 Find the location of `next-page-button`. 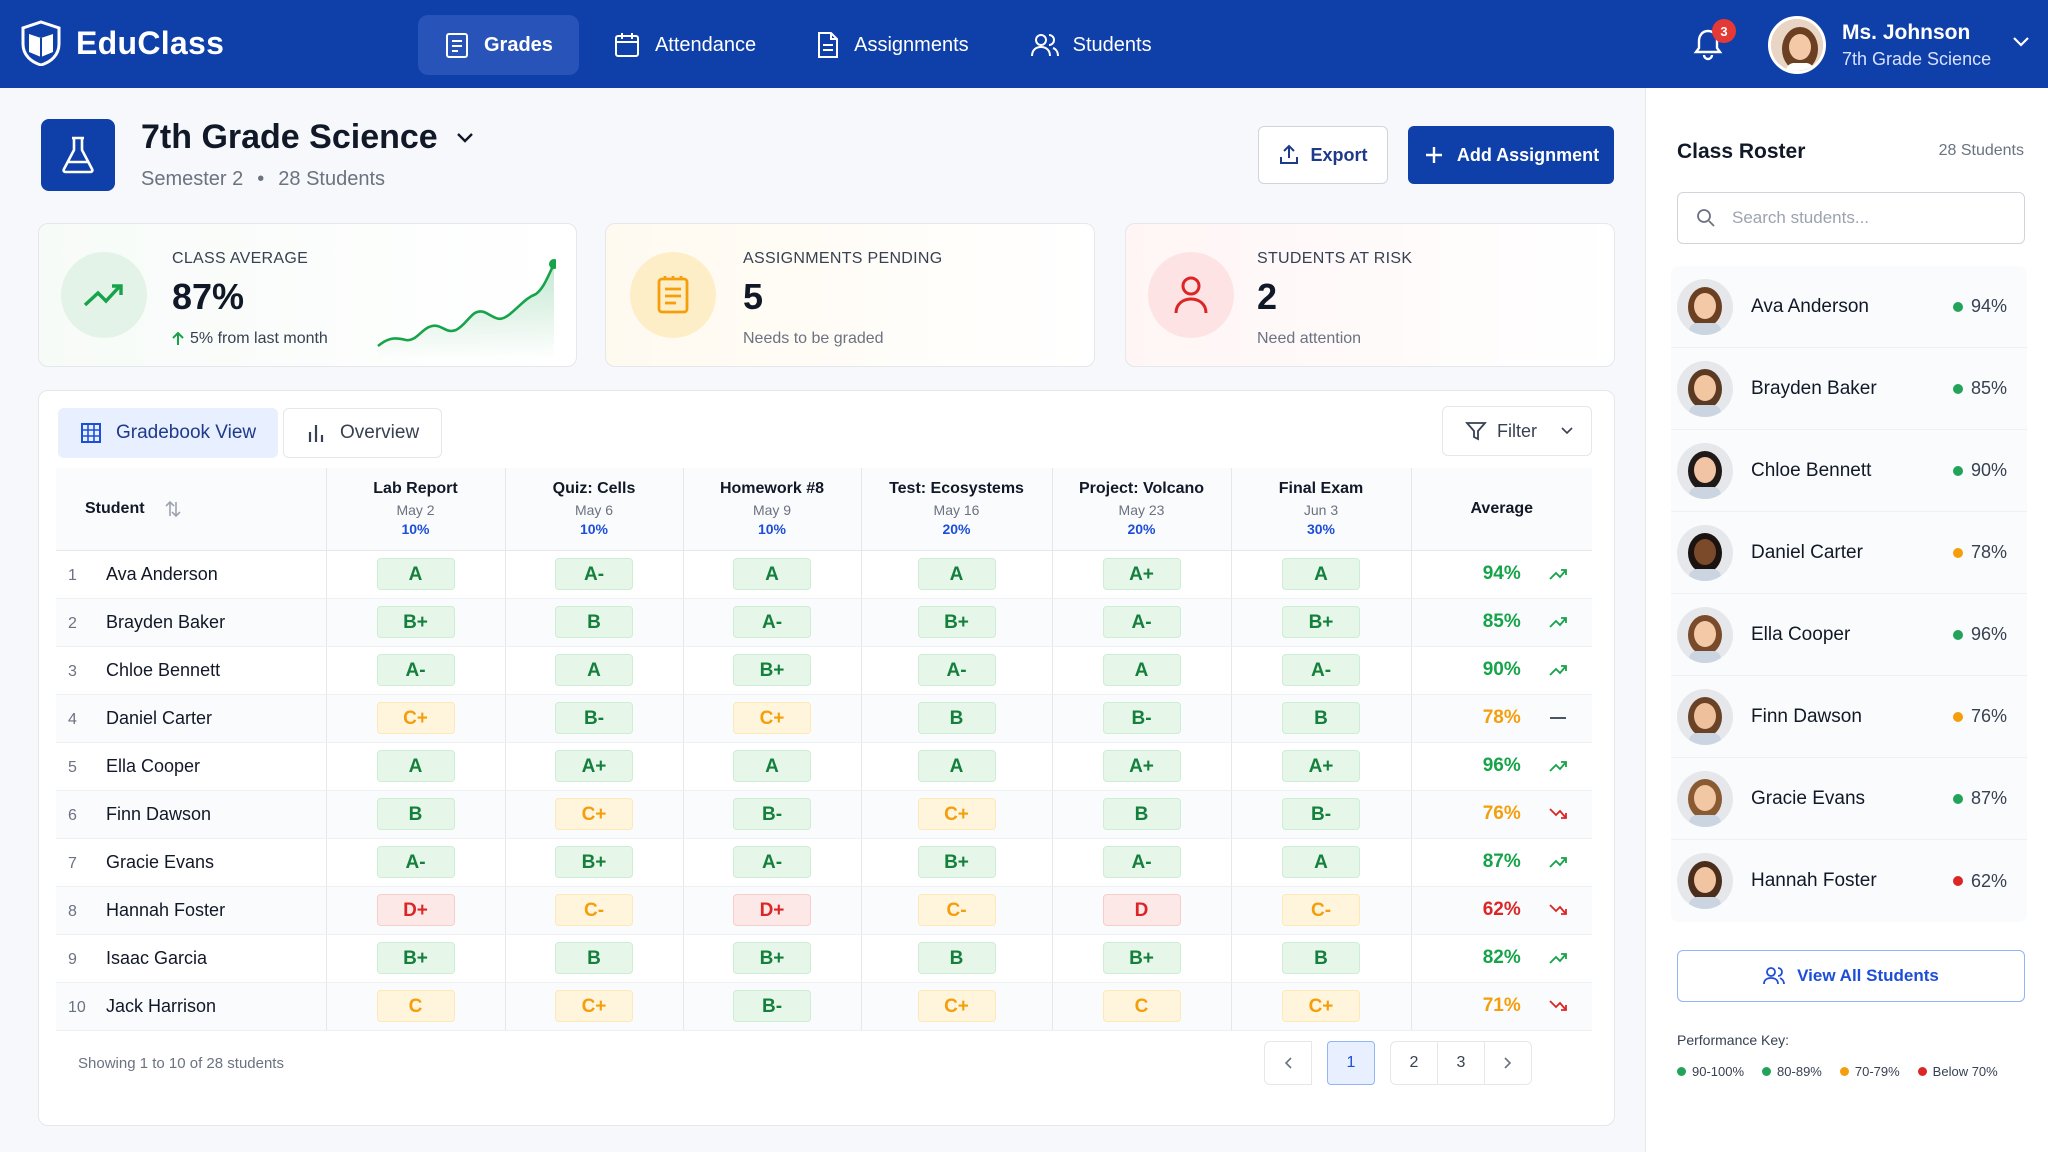

next-page-button is located at coordinates (1508, 1063).